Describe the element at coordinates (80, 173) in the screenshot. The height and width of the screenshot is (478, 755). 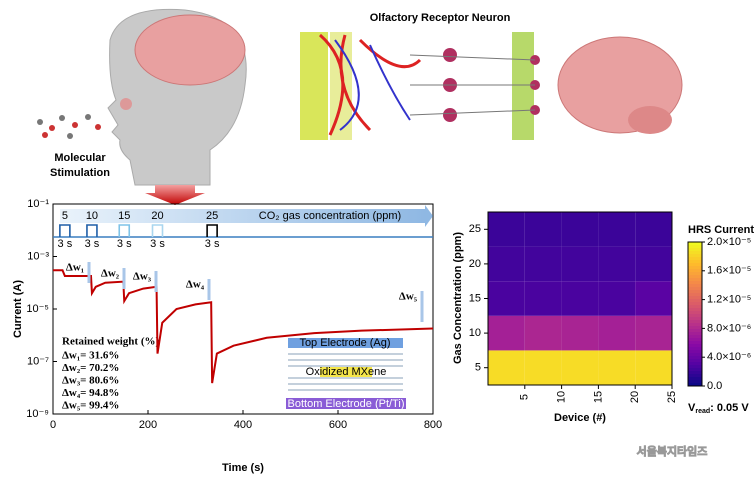
I see `caption: Stimulation` at that location.